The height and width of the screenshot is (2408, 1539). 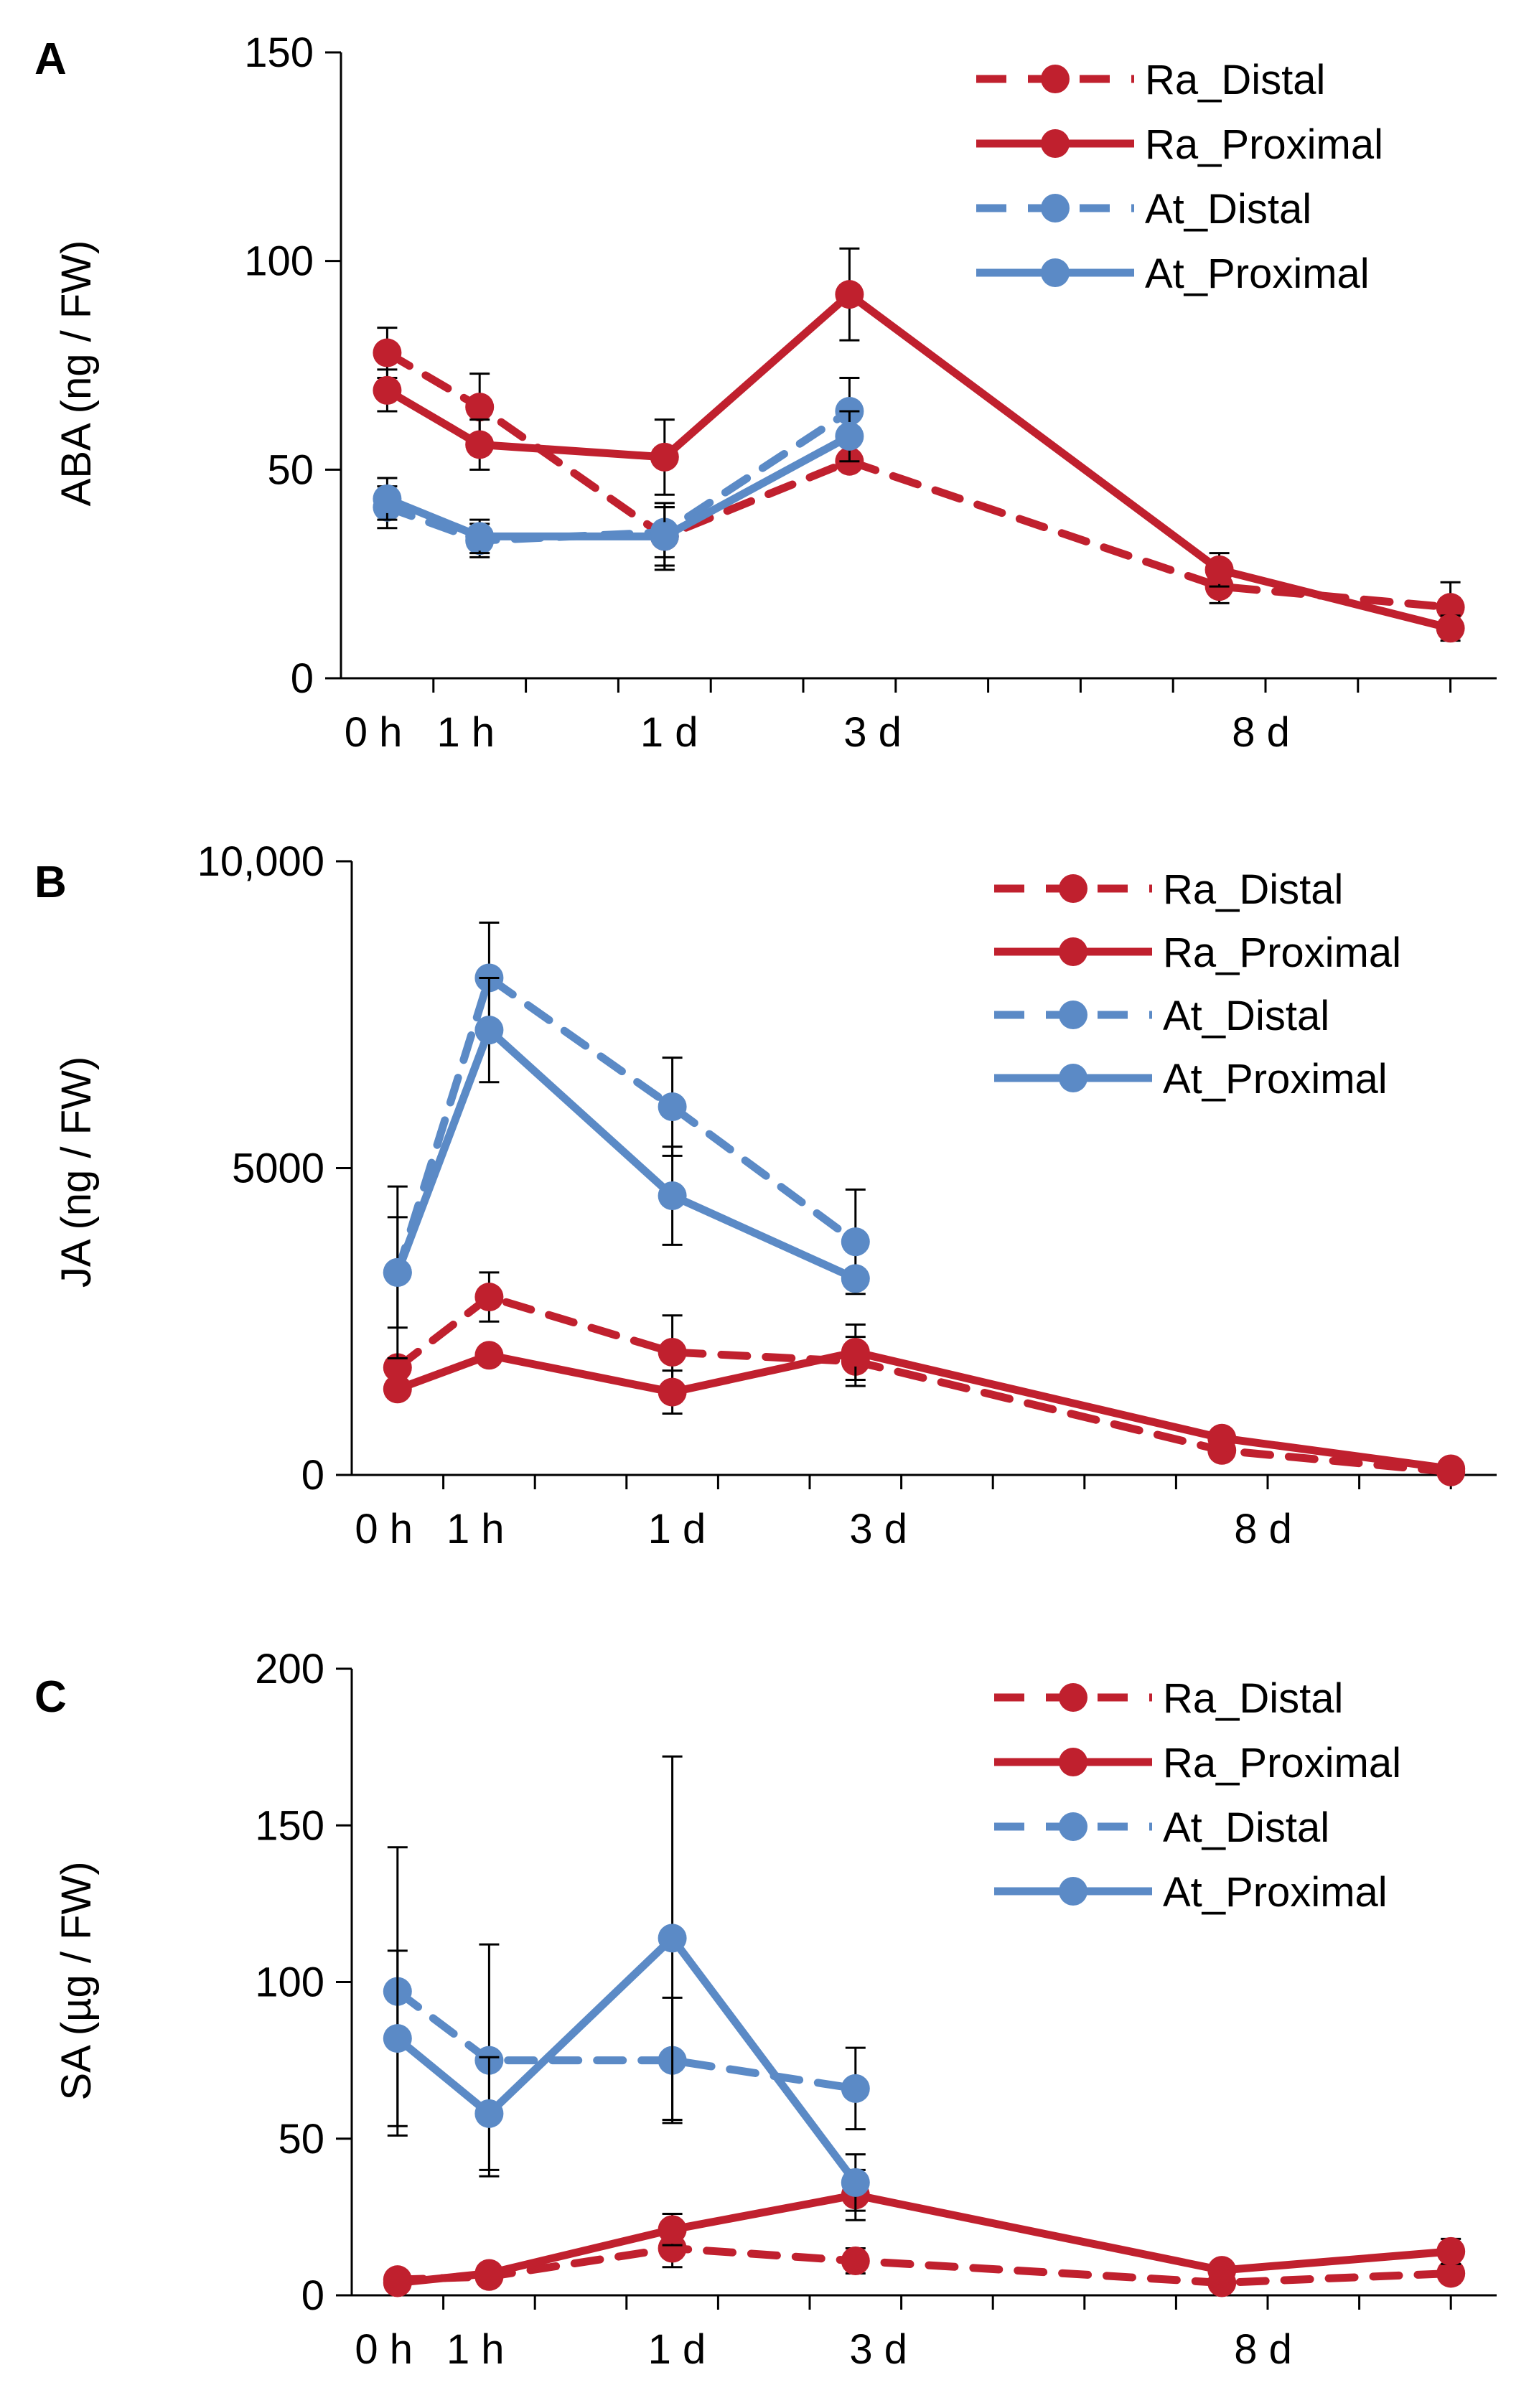 I want to click on series-ra-distal, so click(x=924, y=1379).